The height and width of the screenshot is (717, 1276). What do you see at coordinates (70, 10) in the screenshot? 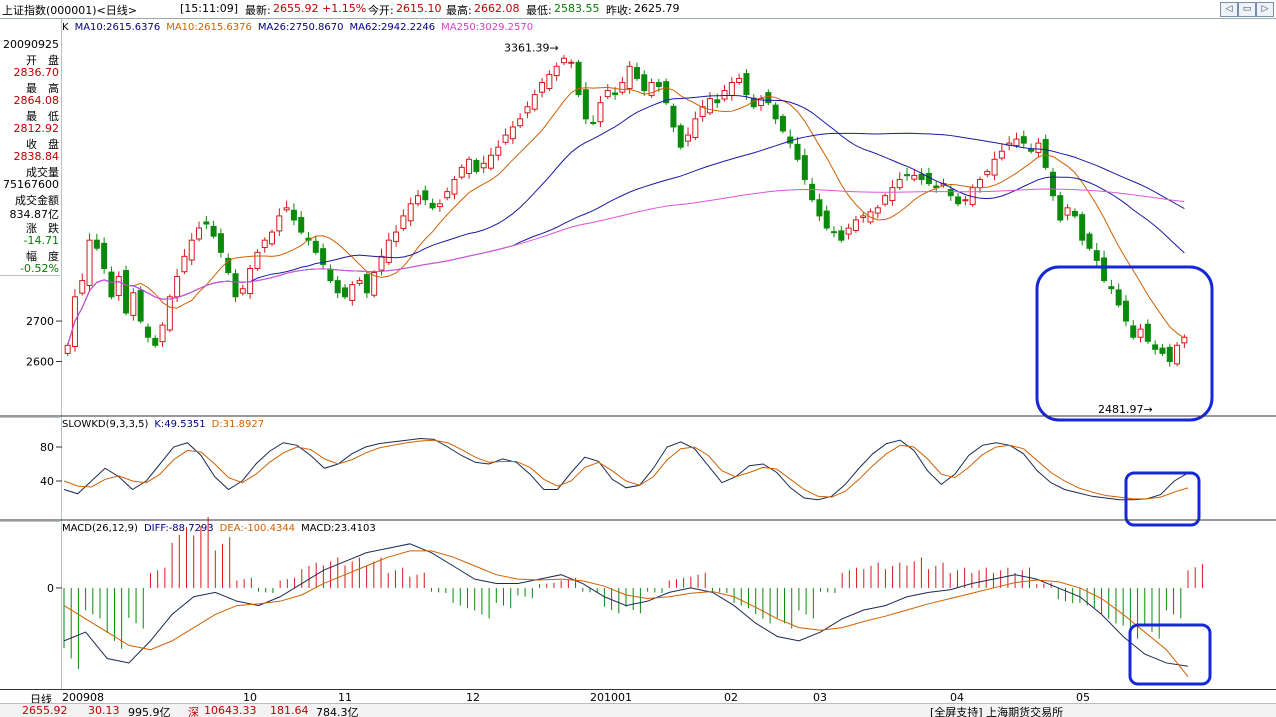
I see `index-title: 上证指数(000001)<日线>` at bounding box center [70, 10].